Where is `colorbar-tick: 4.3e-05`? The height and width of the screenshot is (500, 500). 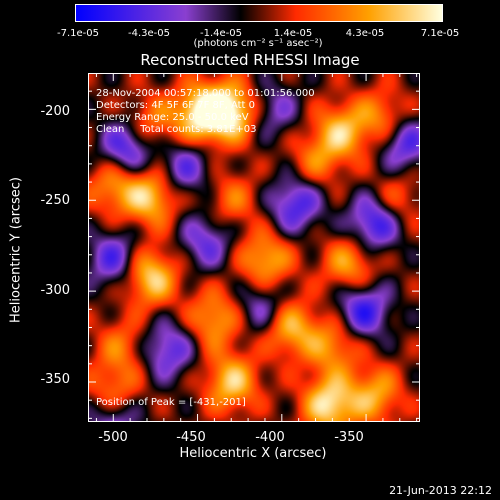
colorbar-tick: 4.3e-05 is located at coordinates (365, 33).